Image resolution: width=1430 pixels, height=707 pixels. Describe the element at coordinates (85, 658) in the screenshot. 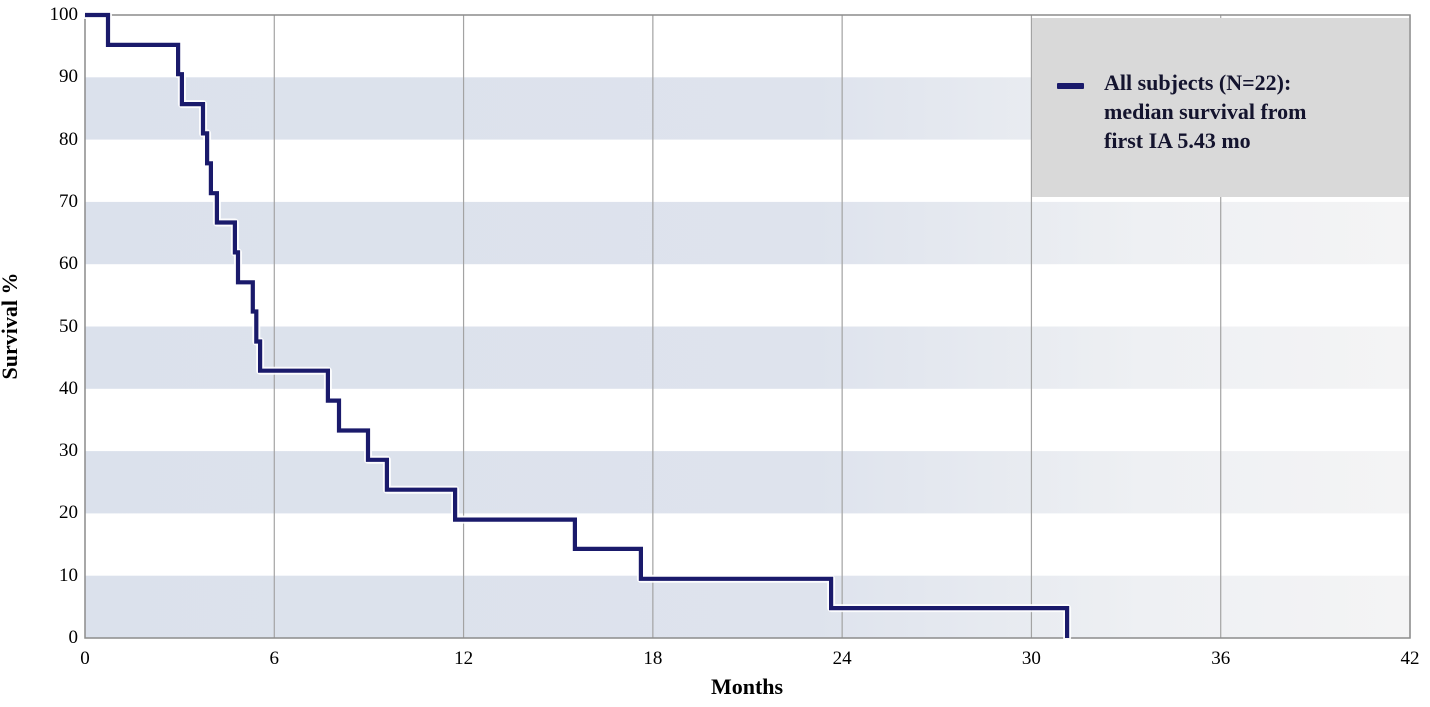

I see `x-tick-label: 0` at that location.